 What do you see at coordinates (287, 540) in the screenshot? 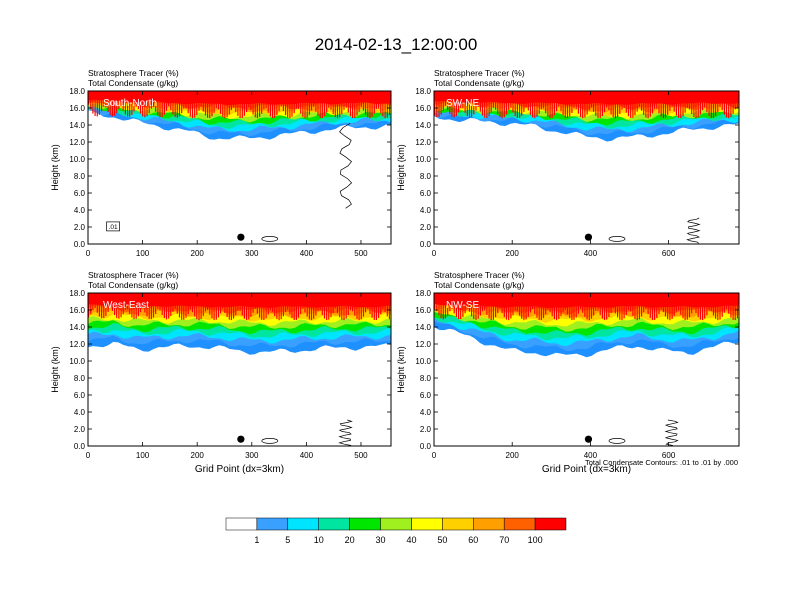
I see `colorbar-level-label: 5` at bounding box center [287, 540].